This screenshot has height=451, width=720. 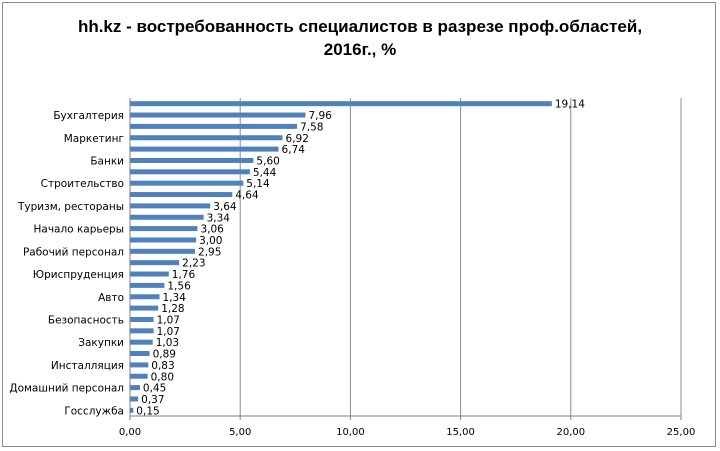 I want to click on category-label: Авто, so click(x=111, y=298).